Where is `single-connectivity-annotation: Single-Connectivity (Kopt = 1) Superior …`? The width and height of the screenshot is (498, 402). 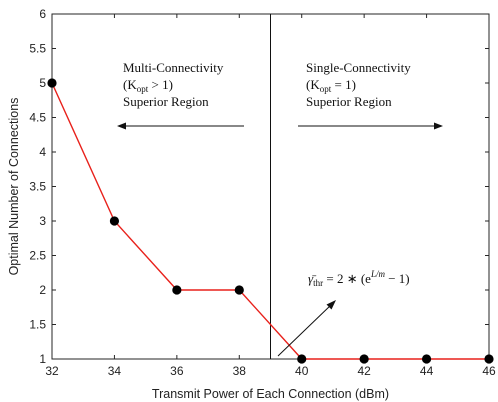
single-connectivity-annotation: Single-Connectivity (Kopt = 1) Superior … is located at coordinates (370, 95).